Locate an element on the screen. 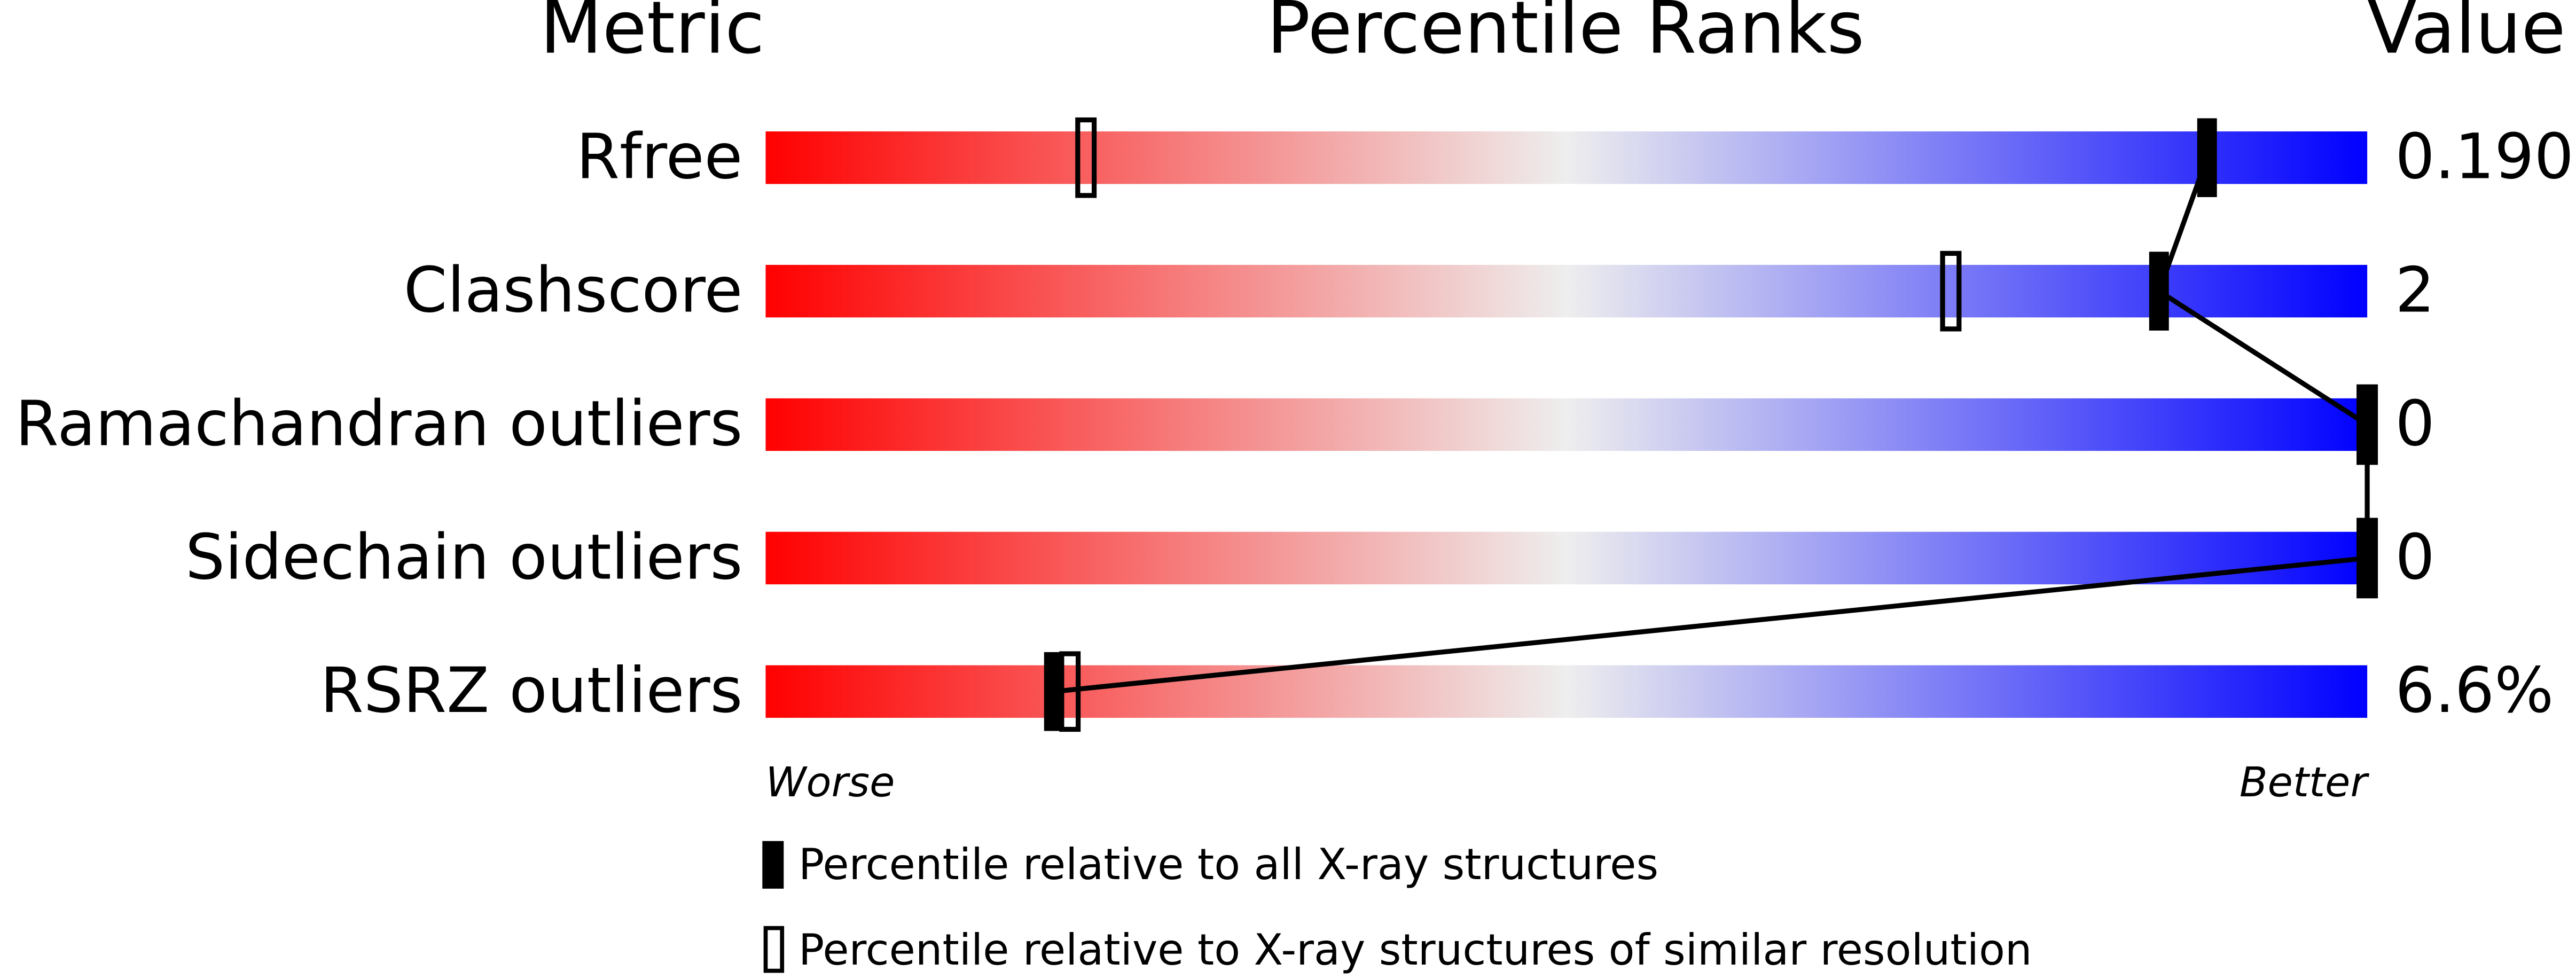  column-header: Percentile Ranks is located at coordinates (1566, 35).